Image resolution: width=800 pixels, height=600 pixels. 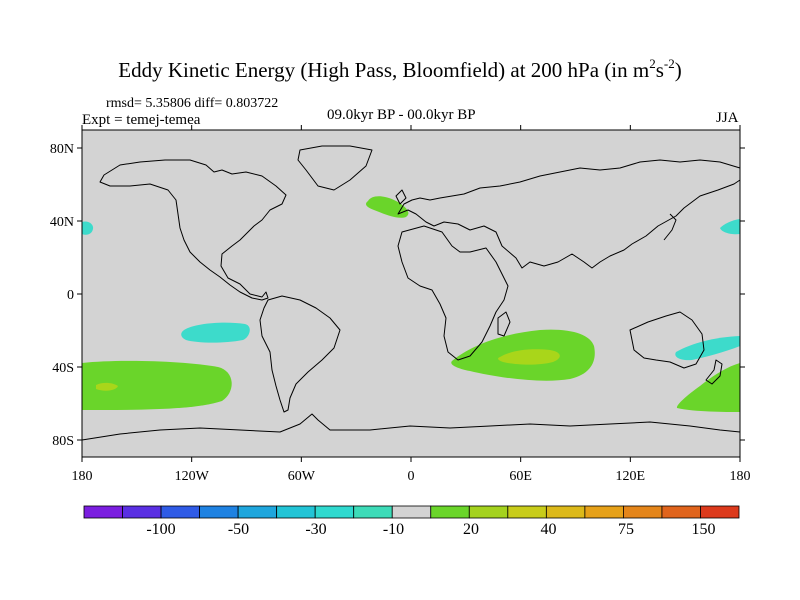 What do you see at coordinates (520, 476) in the screenshot?
I see `lon-label: 60E` at bounding box center [520, 476].